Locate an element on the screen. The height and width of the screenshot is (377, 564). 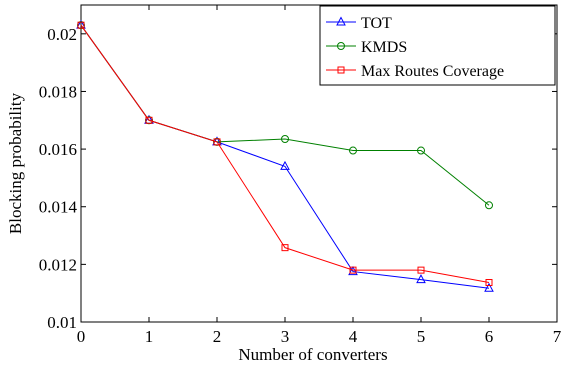
x-tick-label: 3 is located at coordinates (285, 336).